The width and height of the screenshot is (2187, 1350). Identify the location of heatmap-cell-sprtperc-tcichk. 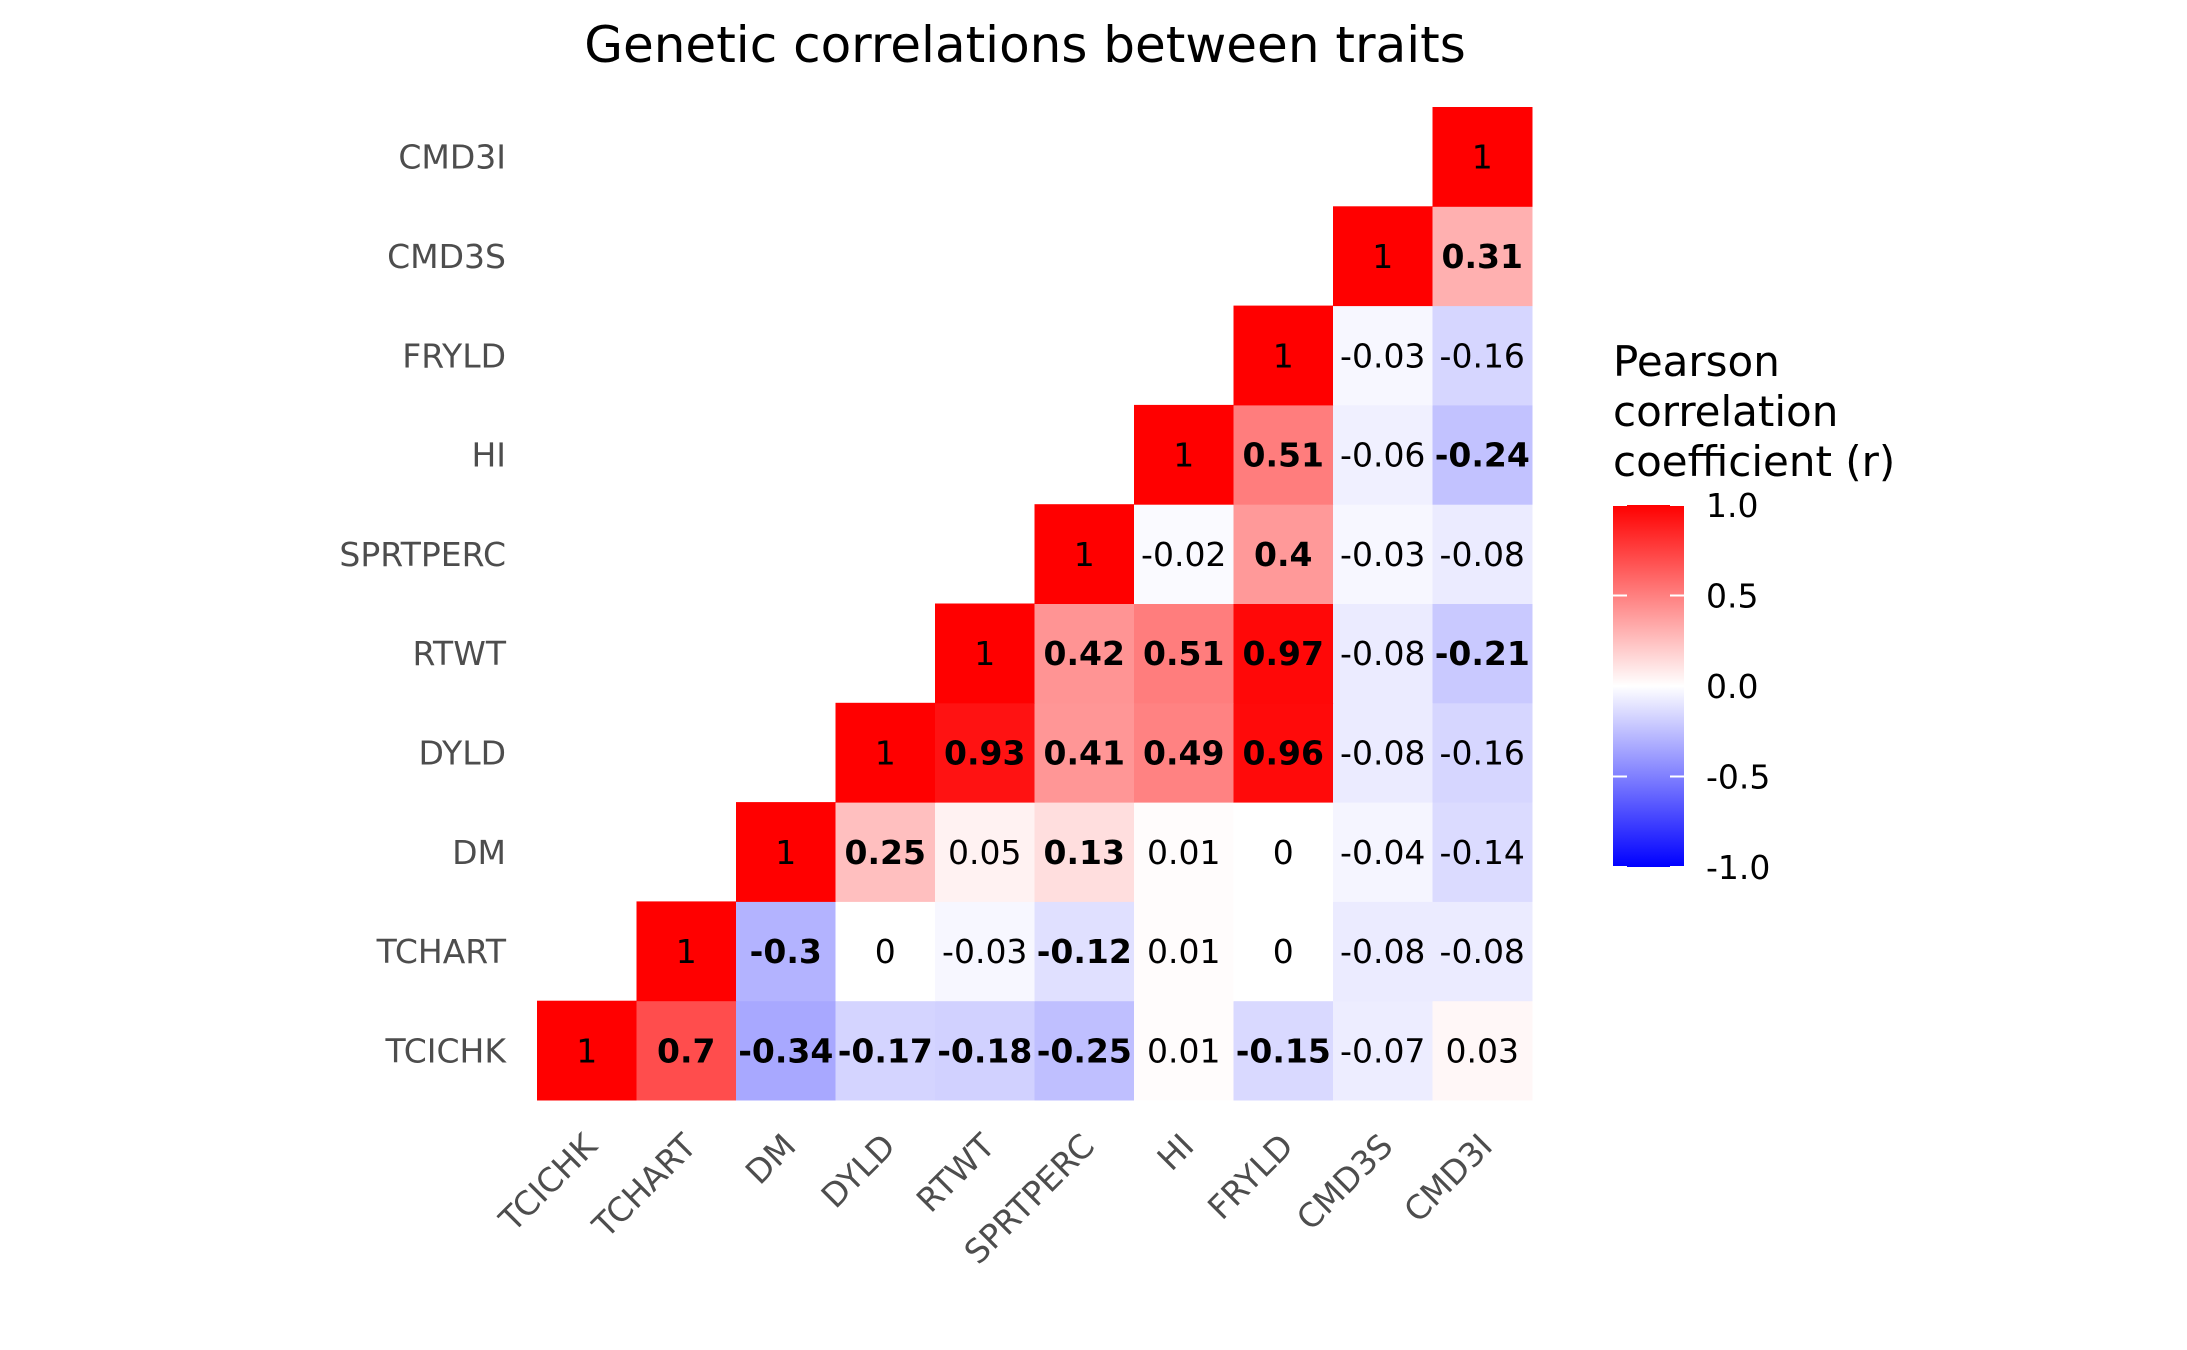
(1084, 1050).